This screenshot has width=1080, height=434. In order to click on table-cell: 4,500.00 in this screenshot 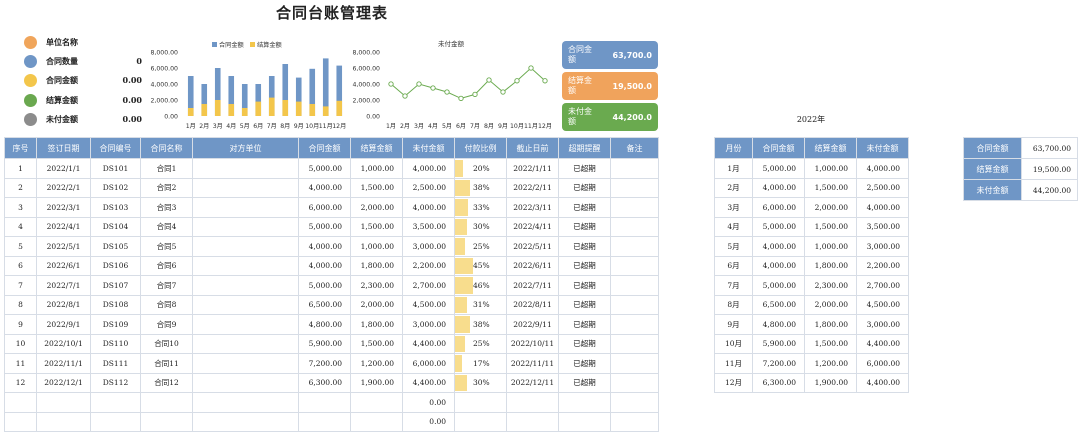, I will do `click(882, 304)`.